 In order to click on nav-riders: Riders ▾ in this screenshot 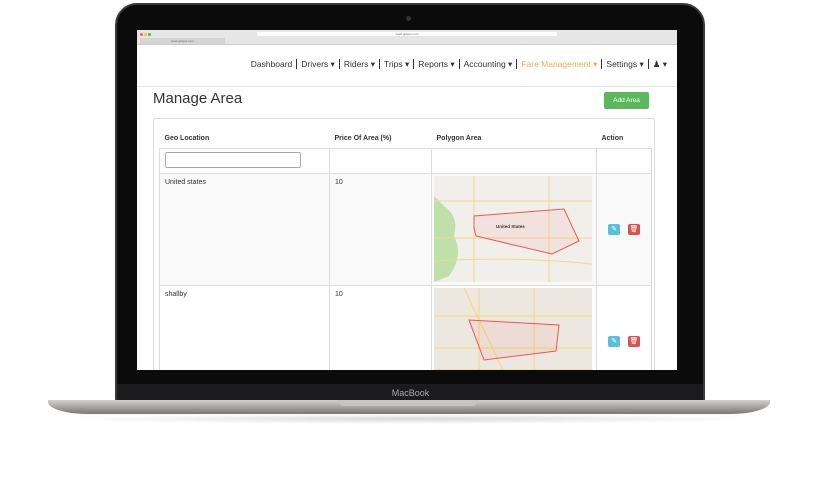, I will do `click(360, 64)`.